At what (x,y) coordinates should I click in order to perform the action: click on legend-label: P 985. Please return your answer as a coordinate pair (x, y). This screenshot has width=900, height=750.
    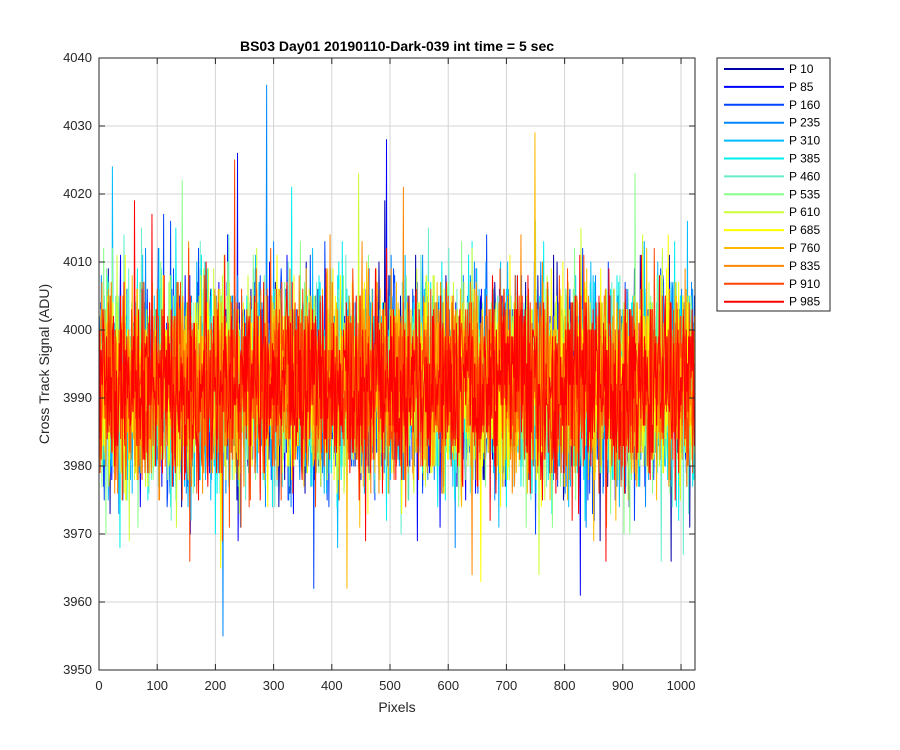
    Looking at the image, I should click on (804, 302).